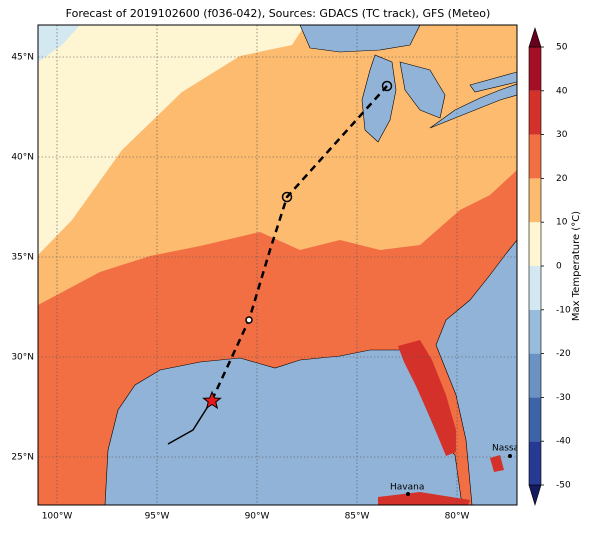 The width and height of the screenshot is (592, 533). Describe the element at coordinates (562, 135) in the screenshot. I see `colorbar-tick-label: 30` at that location.